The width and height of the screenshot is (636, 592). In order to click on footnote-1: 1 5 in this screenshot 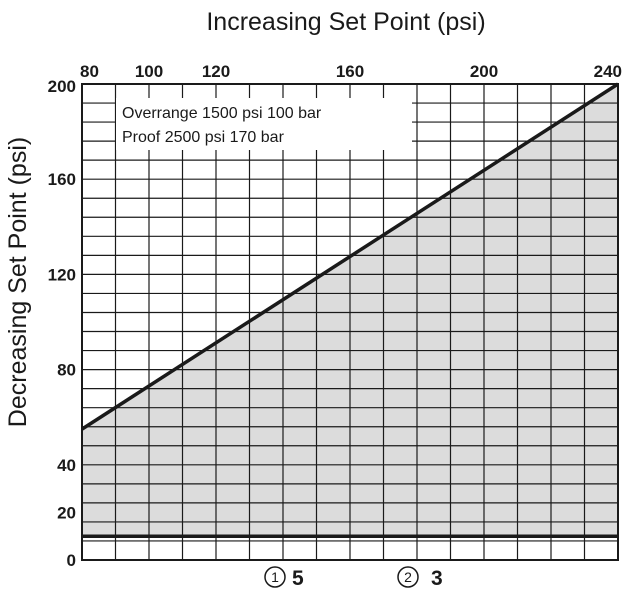, I will do `click(284, 578)`.